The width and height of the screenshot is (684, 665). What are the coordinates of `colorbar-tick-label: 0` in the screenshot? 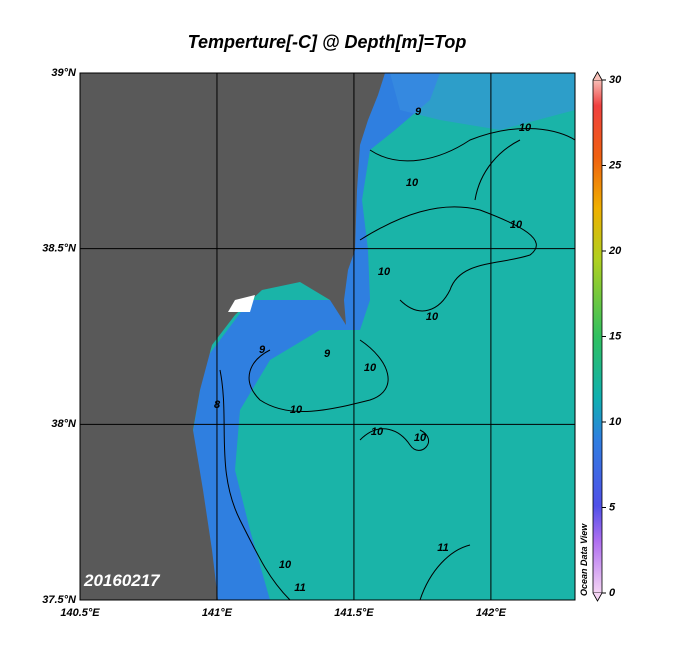 It's located at (612, 593).